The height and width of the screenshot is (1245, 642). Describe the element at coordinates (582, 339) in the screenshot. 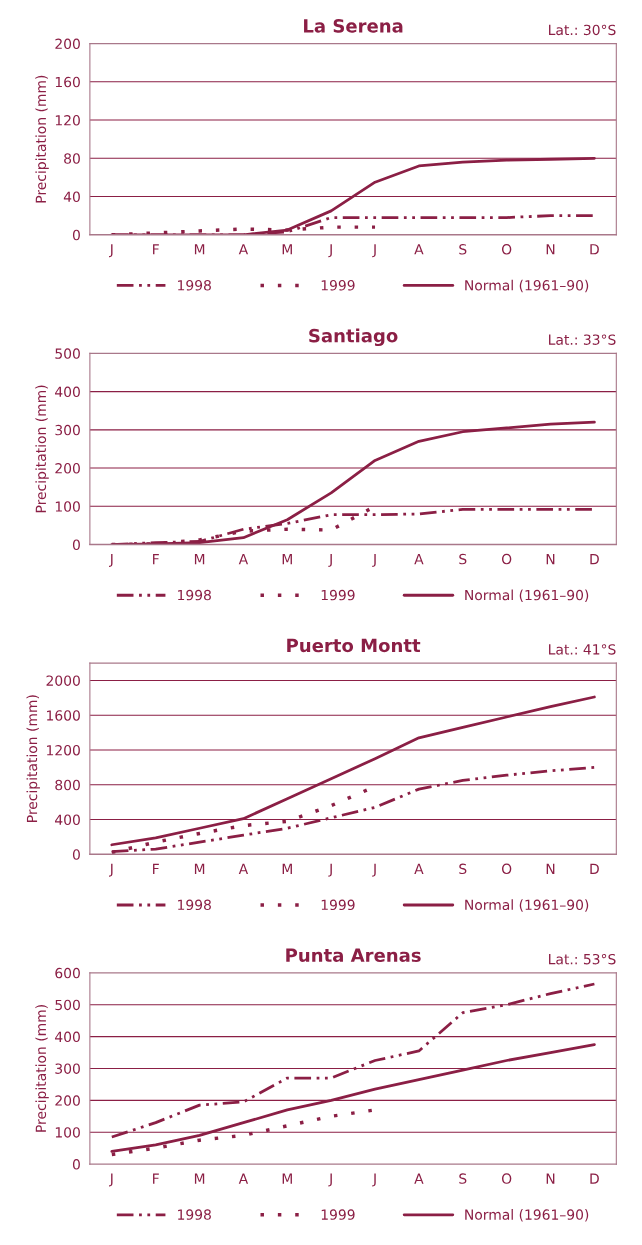

I see `text: Lat.: 33°S` at that location.